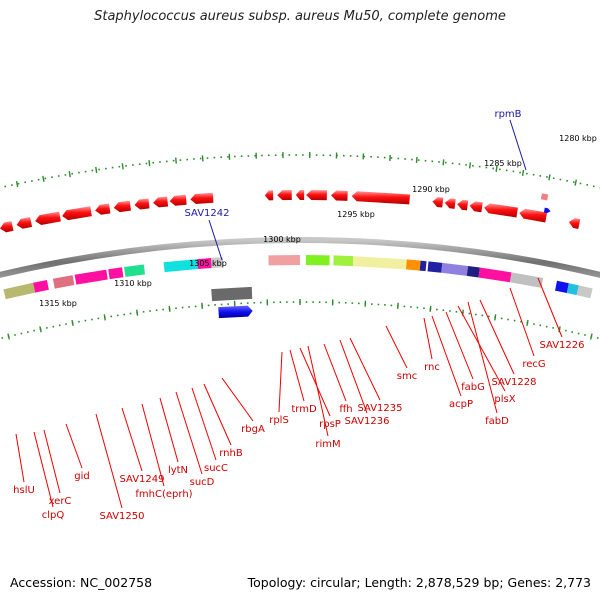 Image resolution: width=600 pixels, height=600 pixels. What do you see at coordinates (407, 376) in the screenshot?
I see `gene-label-smc: smc` at bounding box center [407, 376].